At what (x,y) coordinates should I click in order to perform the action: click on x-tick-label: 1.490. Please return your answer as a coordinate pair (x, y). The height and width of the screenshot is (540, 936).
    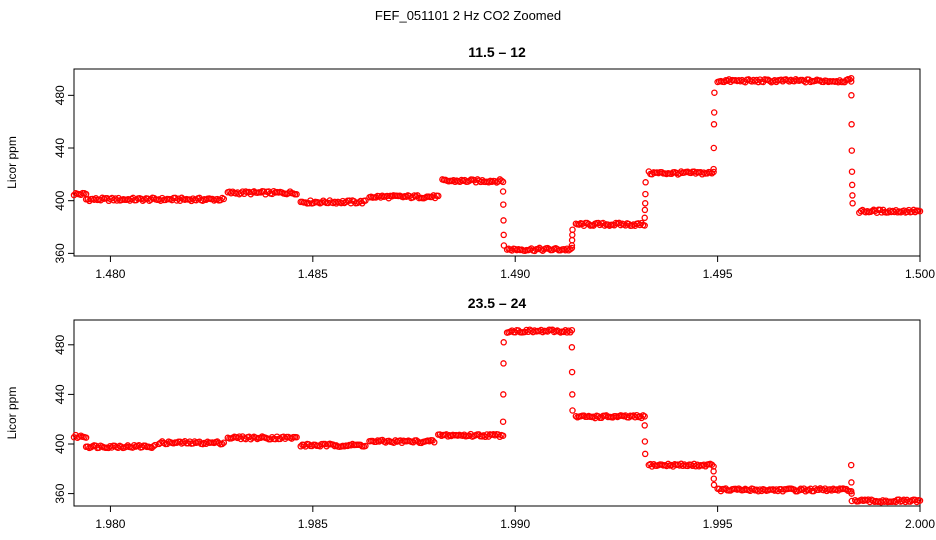
    Looking at the image, I should click on (515, 274).